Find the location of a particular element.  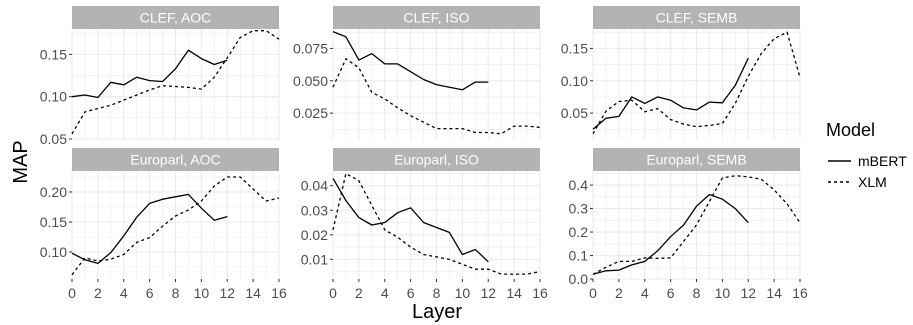

legend-title: Model is located at coordinates (850, 130).